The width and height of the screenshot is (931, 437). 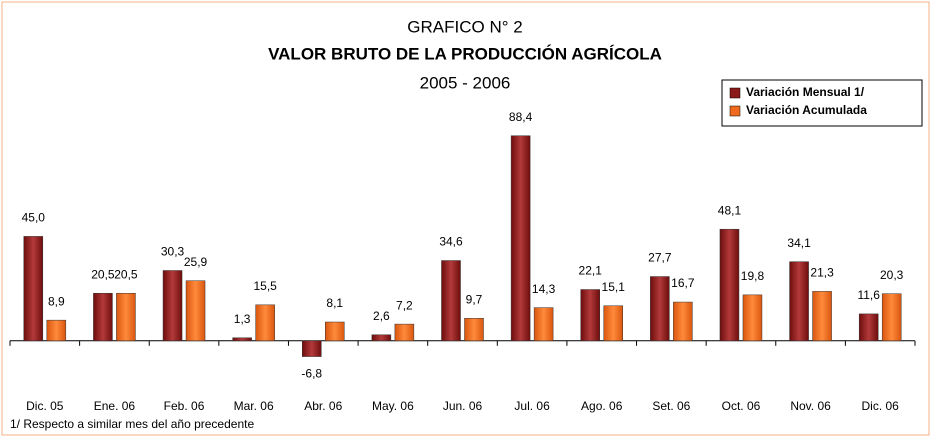 I want to click on data-label: 8,1, so click(x=334, y=303).